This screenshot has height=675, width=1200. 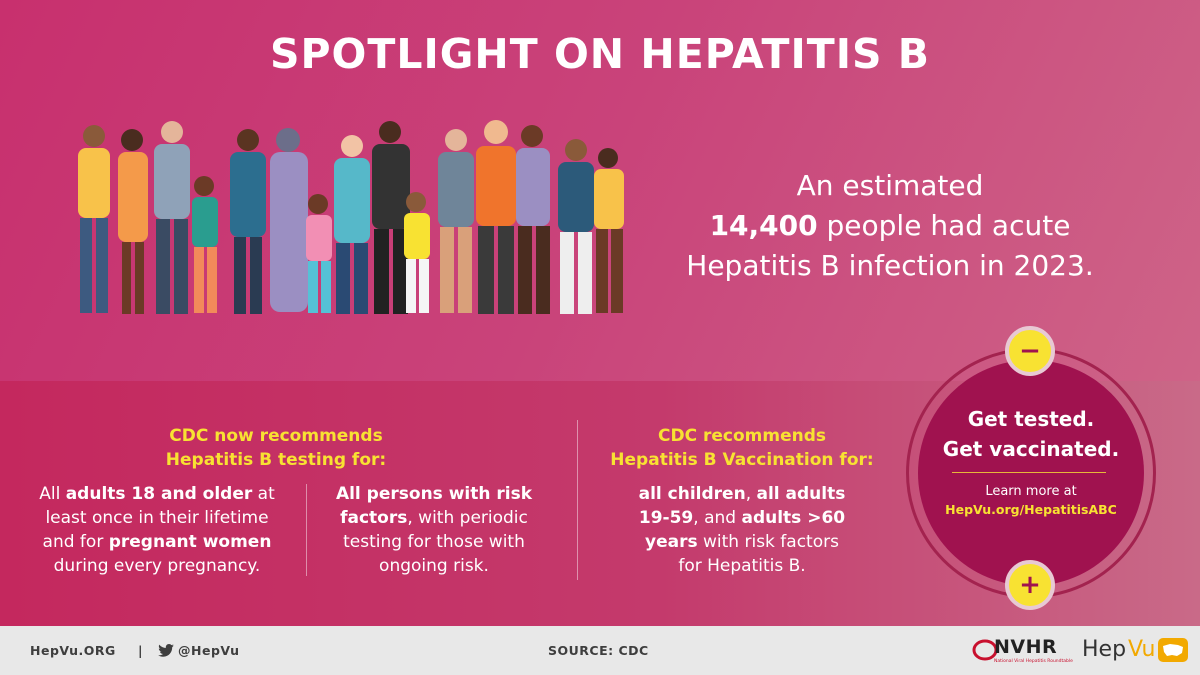 I want to click on vaccination-line-1: all children, all adults, so click(x=742, y=494).